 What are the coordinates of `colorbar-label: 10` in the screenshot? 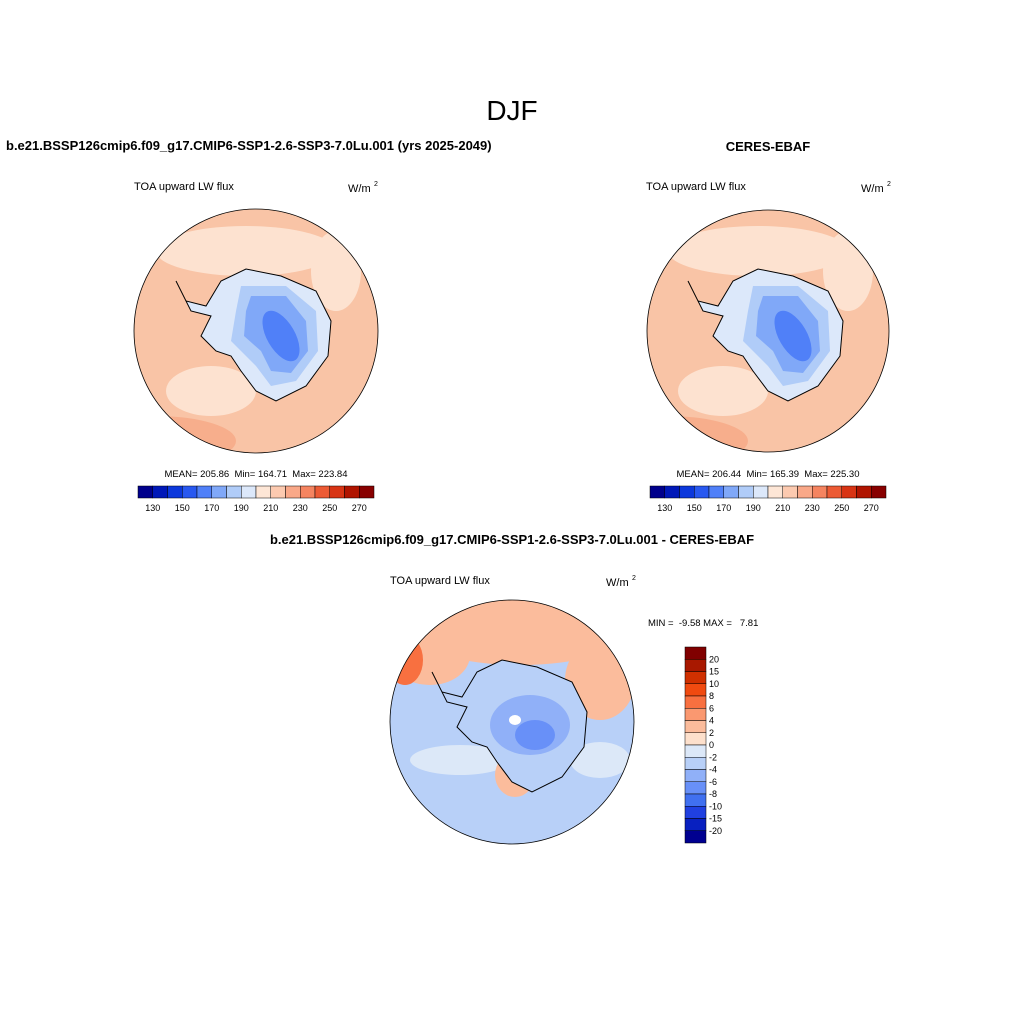 It's located at (714, 684).